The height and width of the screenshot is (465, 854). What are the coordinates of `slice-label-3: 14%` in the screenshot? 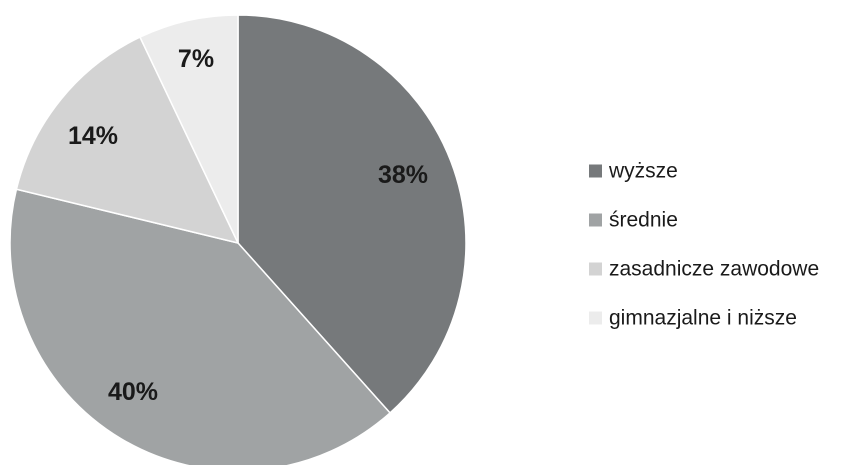 It's located at (93, 136).